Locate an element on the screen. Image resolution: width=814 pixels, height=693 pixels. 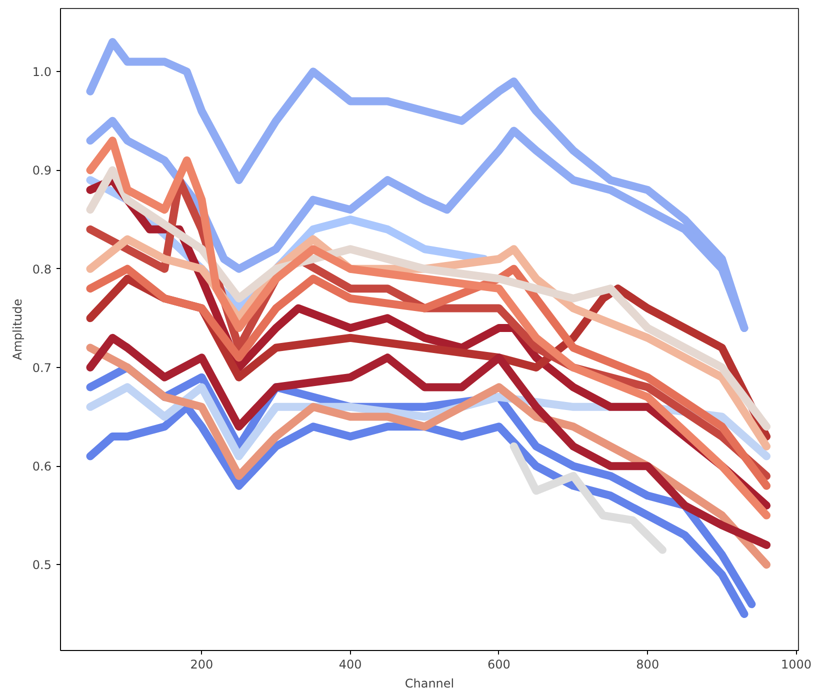
y-axis-title: Amplitude is located at coordinates (17, 329).